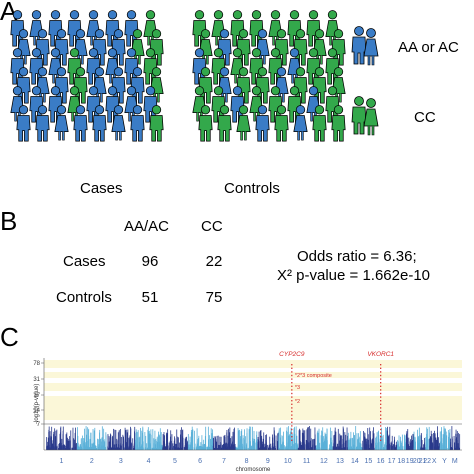 This screenshot has width=474, height=474. Describe the element at coordinates (212, 226) in the screenshot. I see `col-header-cc: CC` at that location.